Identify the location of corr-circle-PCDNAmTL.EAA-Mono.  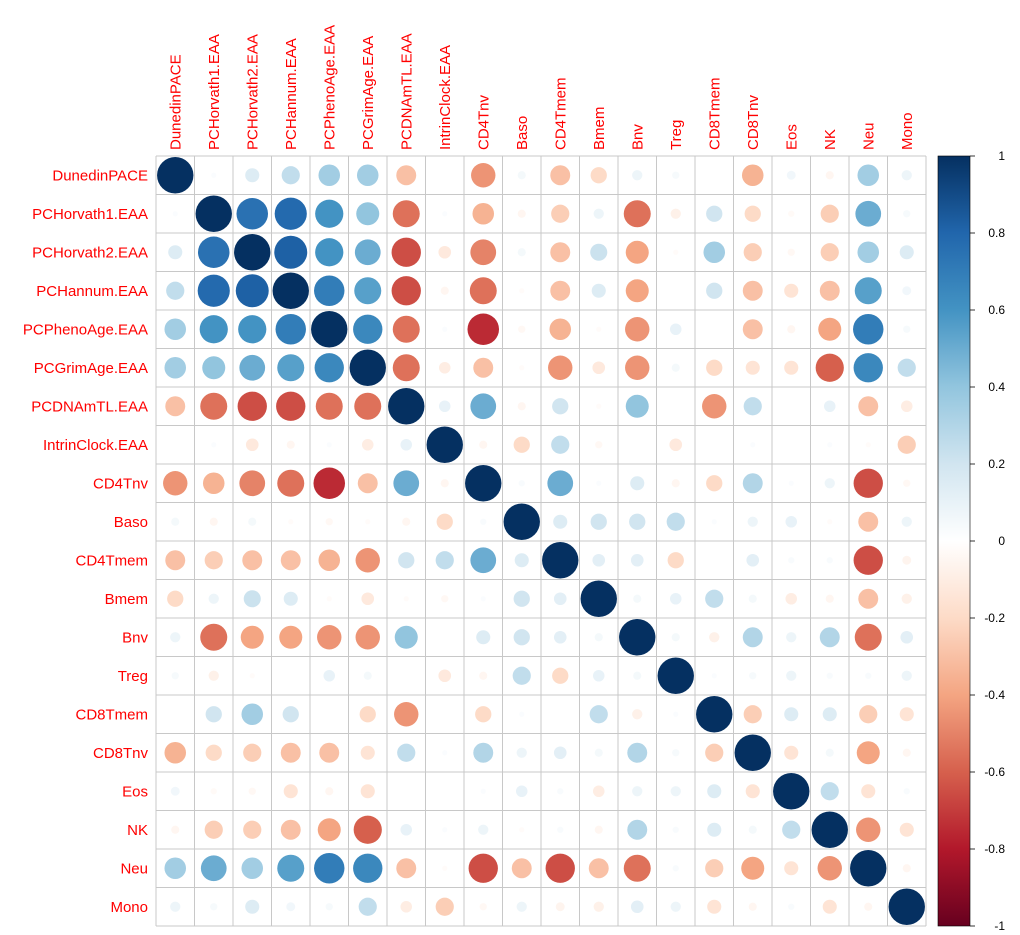
(906, 406).